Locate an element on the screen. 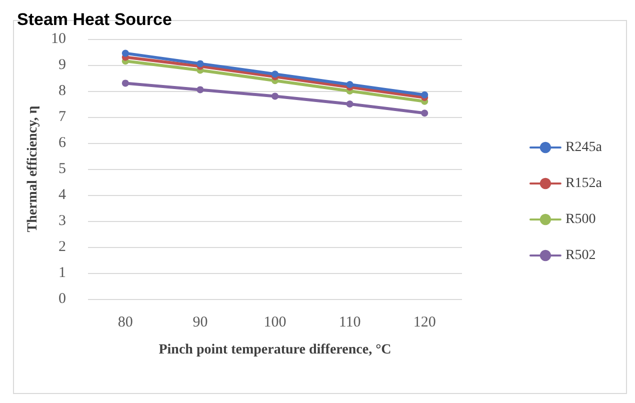 This screenshot has width=635, height=403. y-tick-label: 3 is located at coordinates (62, 221).